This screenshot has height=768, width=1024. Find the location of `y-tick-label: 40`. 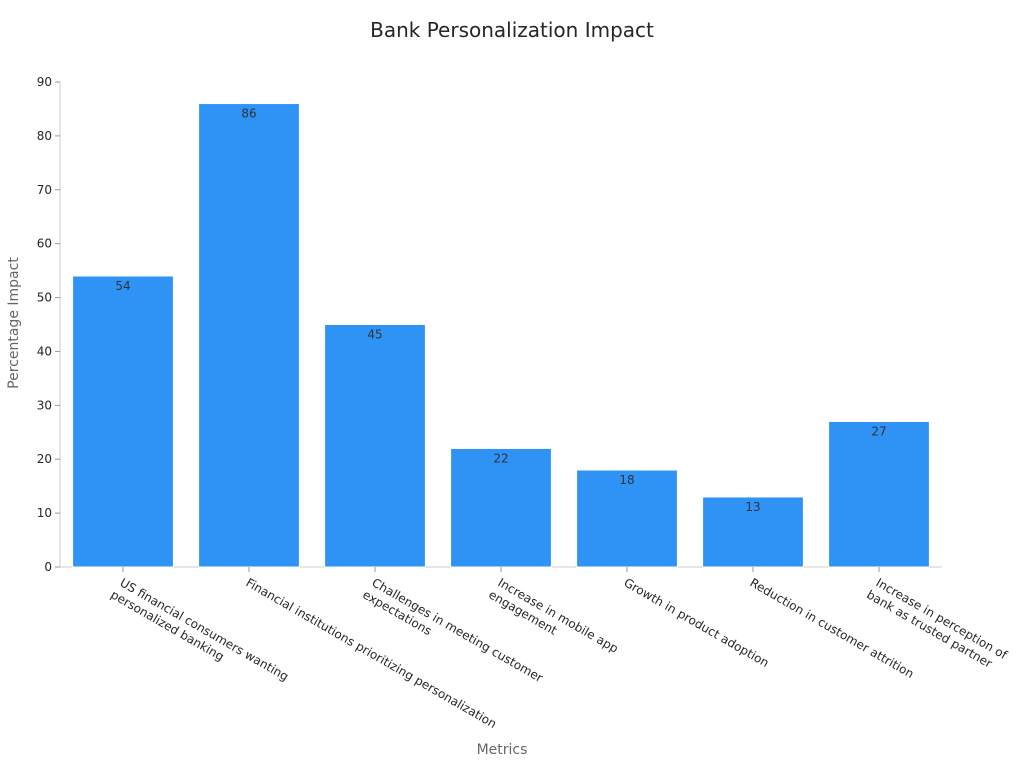

y-tick-label: 40 is located at coordinates (44, 351).